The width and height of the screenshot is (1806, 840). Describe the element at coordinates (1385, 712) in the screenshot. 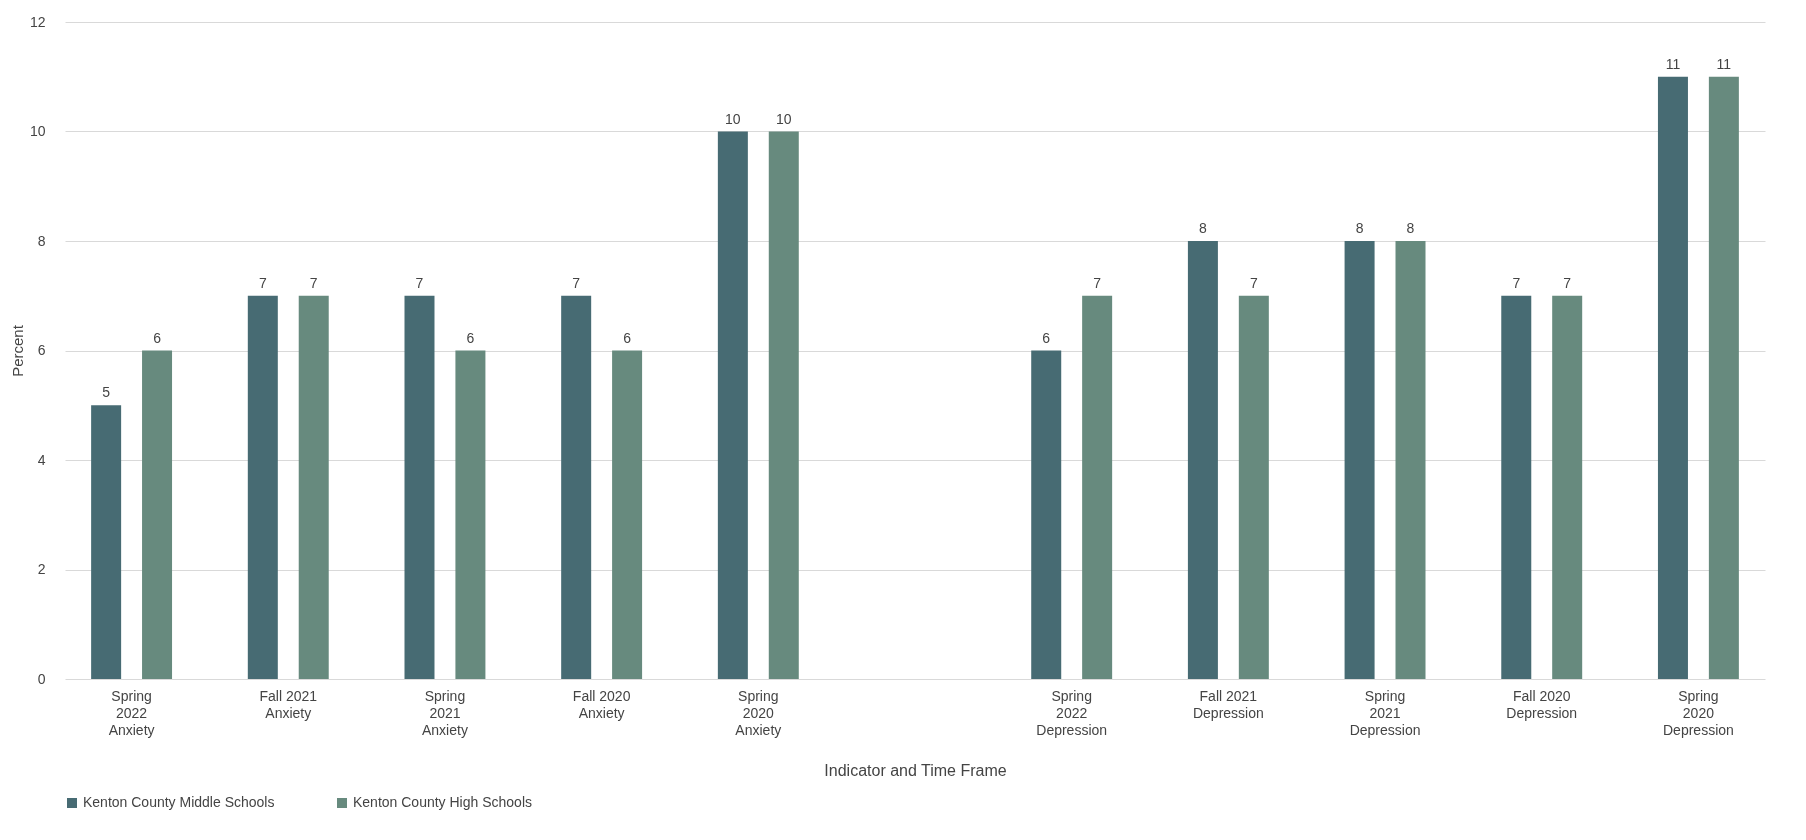

I see `x-tick-label: Spring 2021 Depression` at that location.